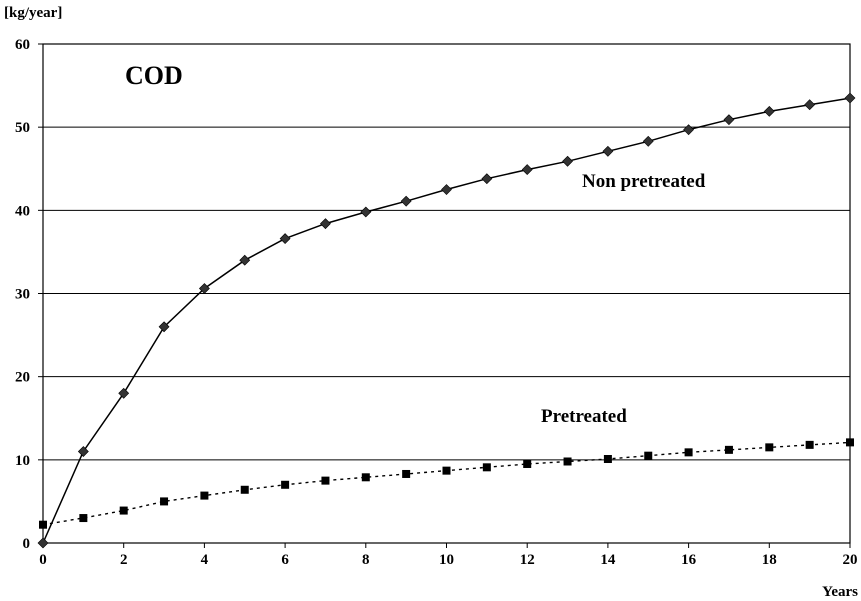 Image resolution: width=861 pixels, height=601 pixels. Describe the element at coordinates (689, 560) in the screenshot. I see `x-tick-label: 16` at that location.